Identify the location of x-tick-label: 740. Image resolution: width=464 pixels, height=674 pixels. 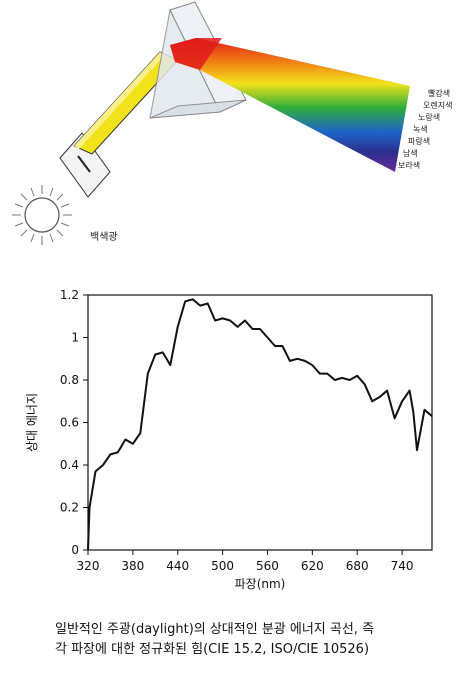
(402, 566).